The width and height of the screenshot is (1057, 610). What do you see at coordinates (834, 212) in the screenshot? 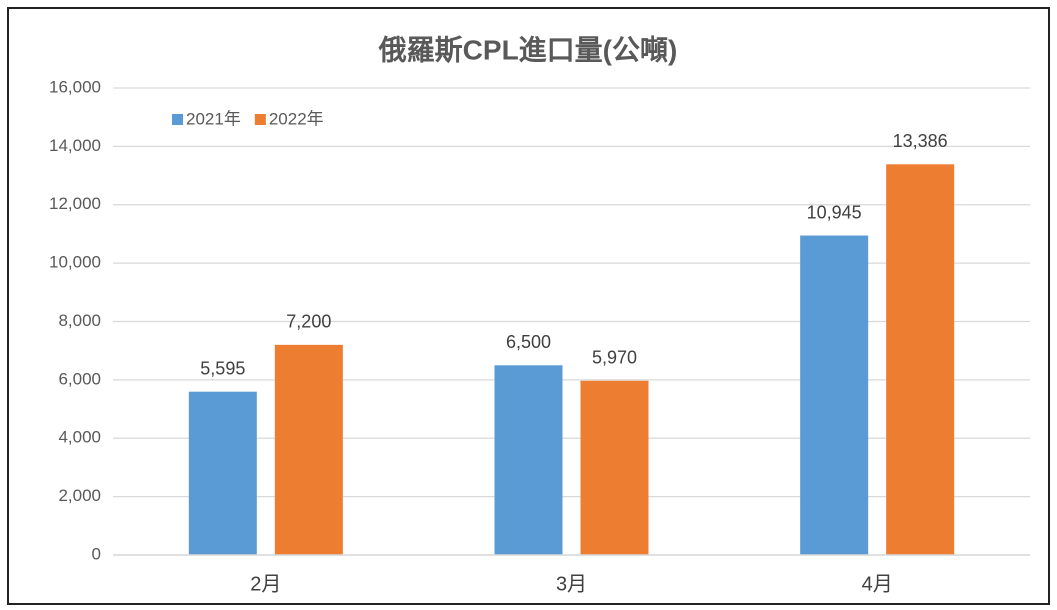
I see `value-label: 10,945` at bounding box center [834, 212].